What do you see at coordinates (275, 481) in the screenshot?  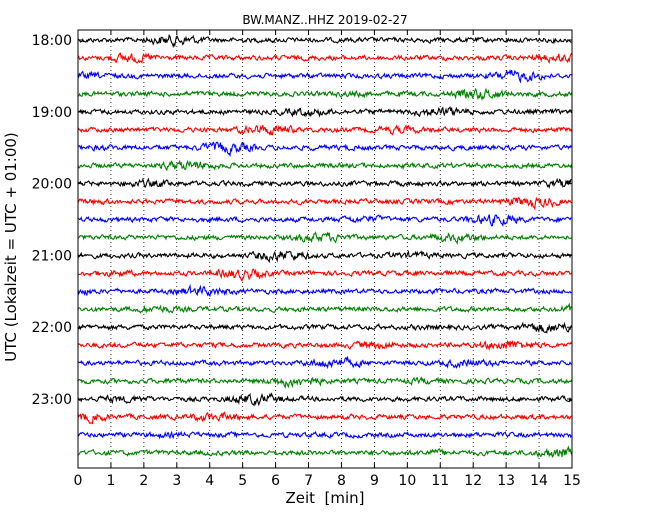 I see `x-tick-label: 6` at bounding box center [275, 481].